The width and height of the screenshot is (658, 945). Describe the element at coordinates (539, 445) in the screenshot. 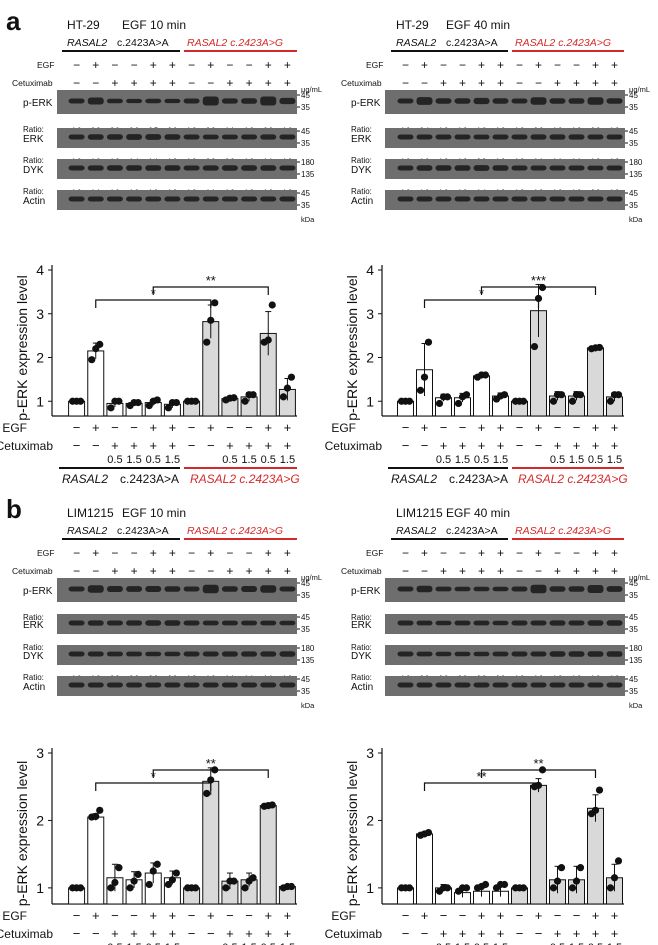

I see `cetuximab-axis-sign: −` at that location.